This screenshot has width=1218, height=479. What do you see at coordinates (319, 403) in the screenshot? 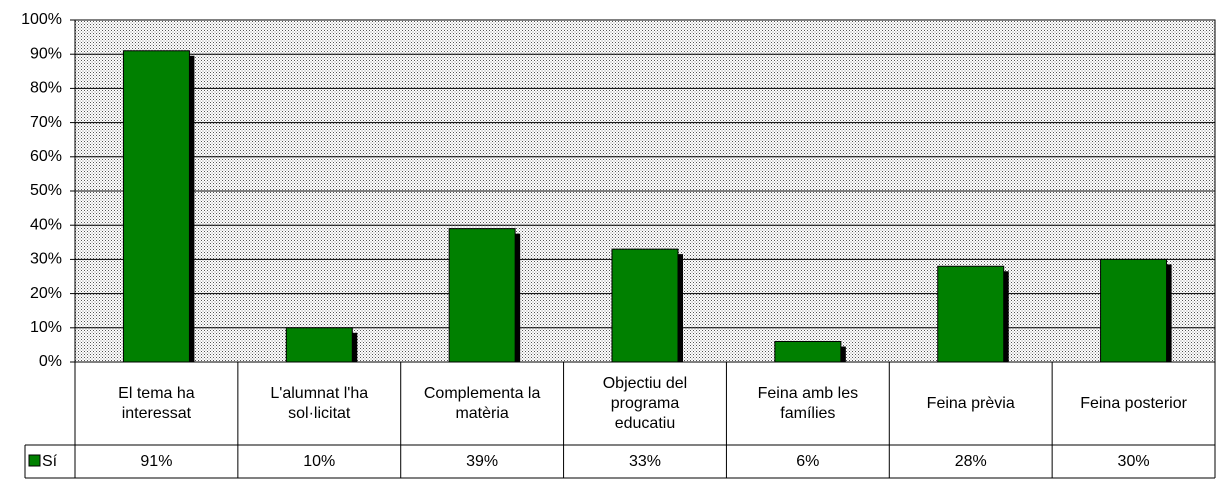
I see `x-tick-label: L'alumnat l'ha sol·licitat` at bounding box center [319, 403].